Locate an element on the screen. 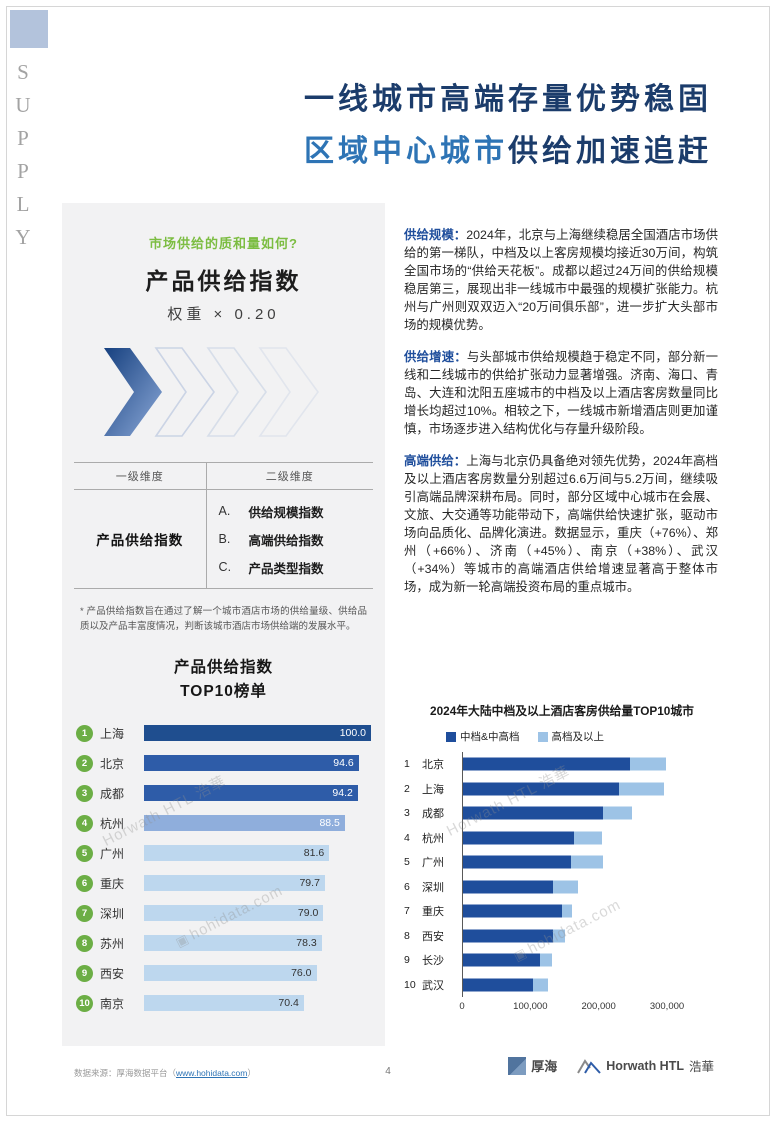 Image resolution: width=776 pixels, height=1122 pixels. rank-value-bar: 79.0 is located at coordinates (234, 913).